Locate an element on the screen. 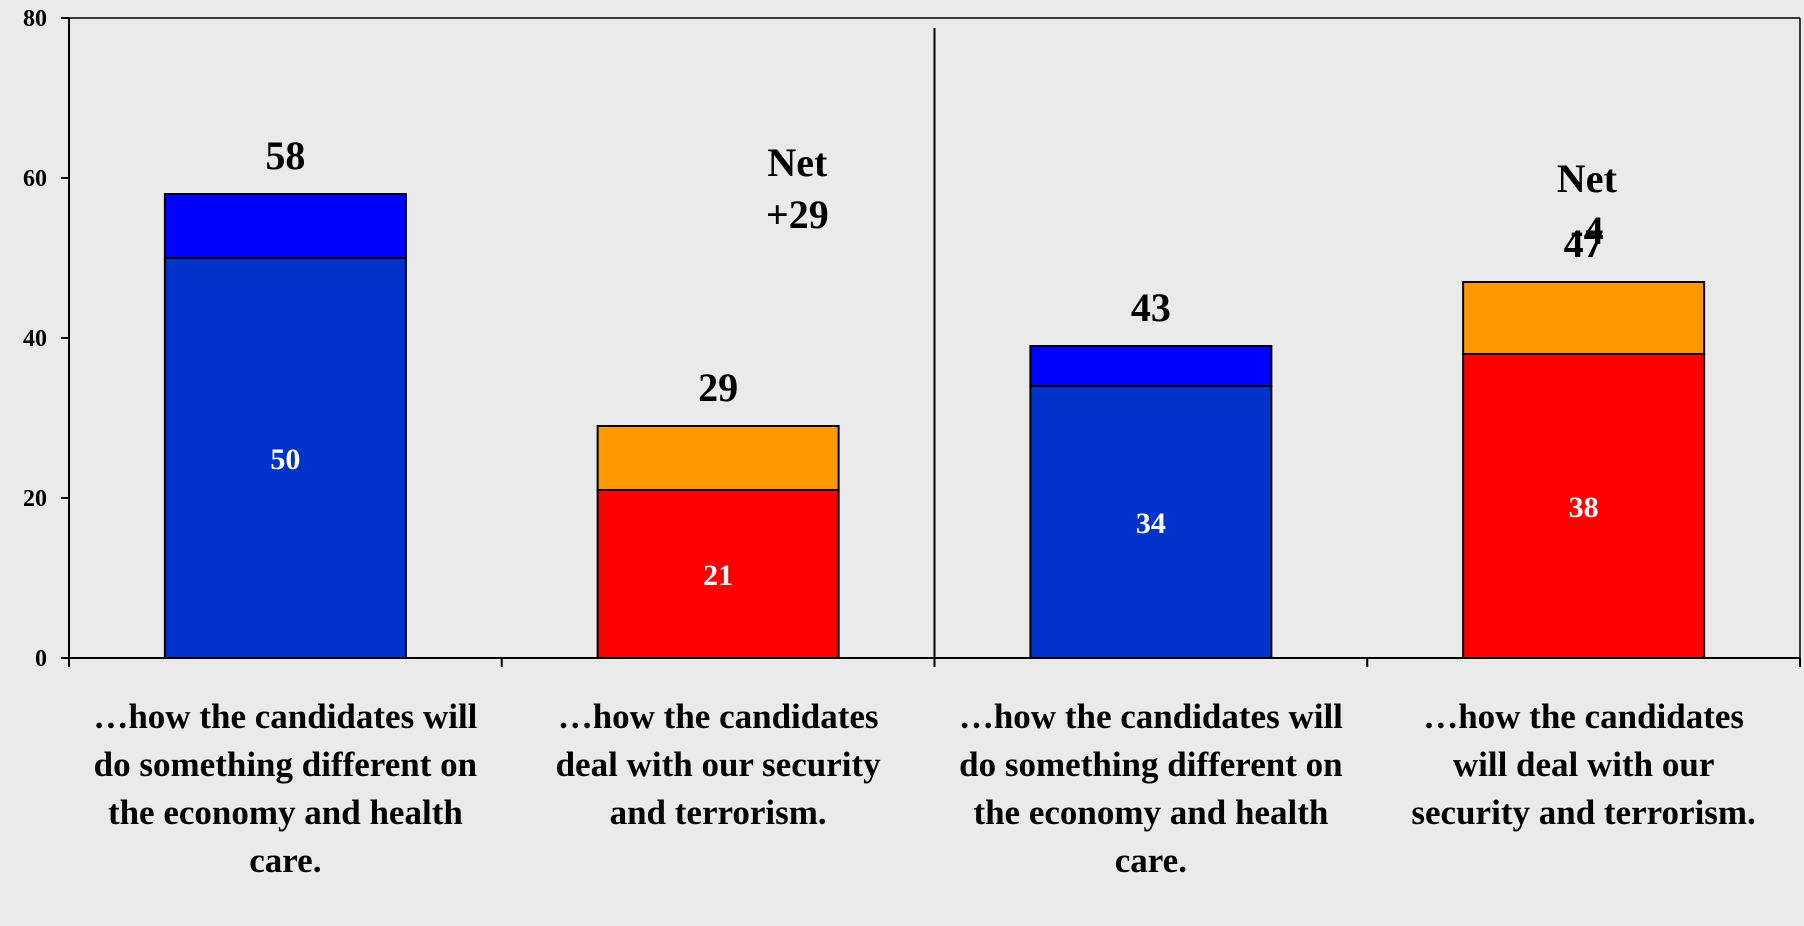 The height and width of the screenshot is (926, 1804). bar-base-value-label: 34 is located at coordinates (1151, 523).